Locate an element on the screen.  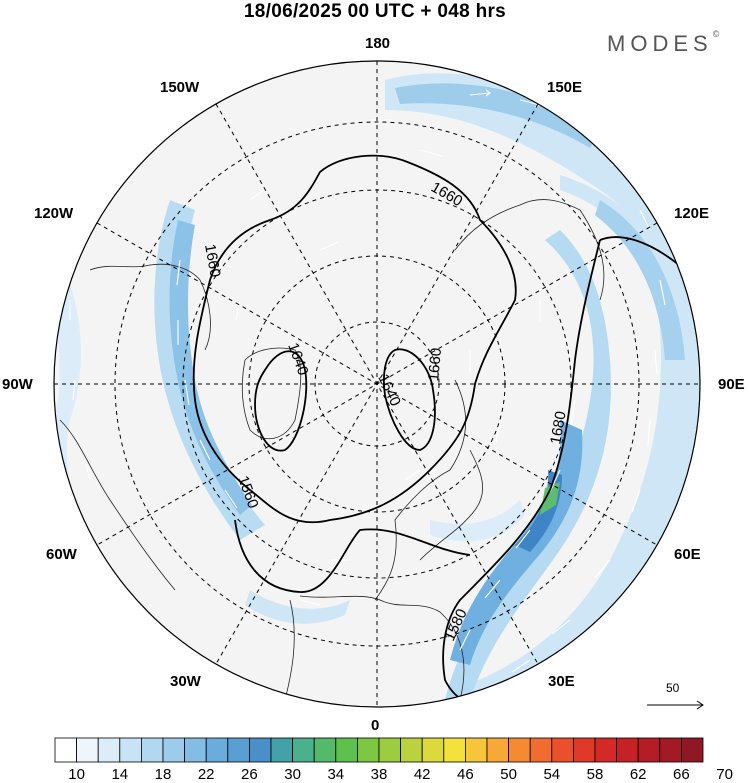
colorbar-label: 42 is located at coordinates (422, 774).